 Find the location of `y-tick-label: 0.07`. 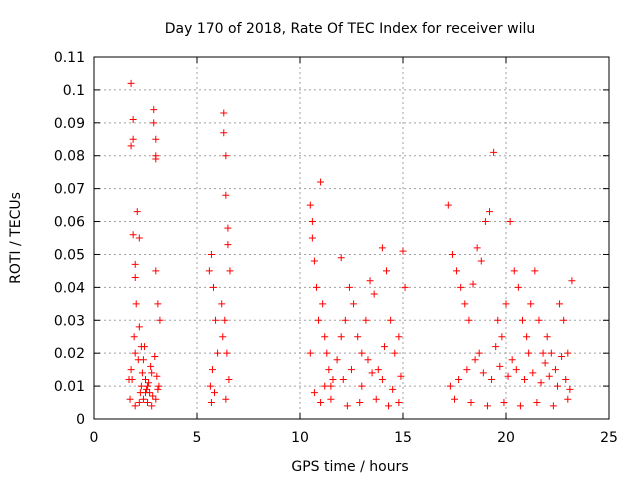

y-tick-label: 0.07 is located at coordinates (69, 190).